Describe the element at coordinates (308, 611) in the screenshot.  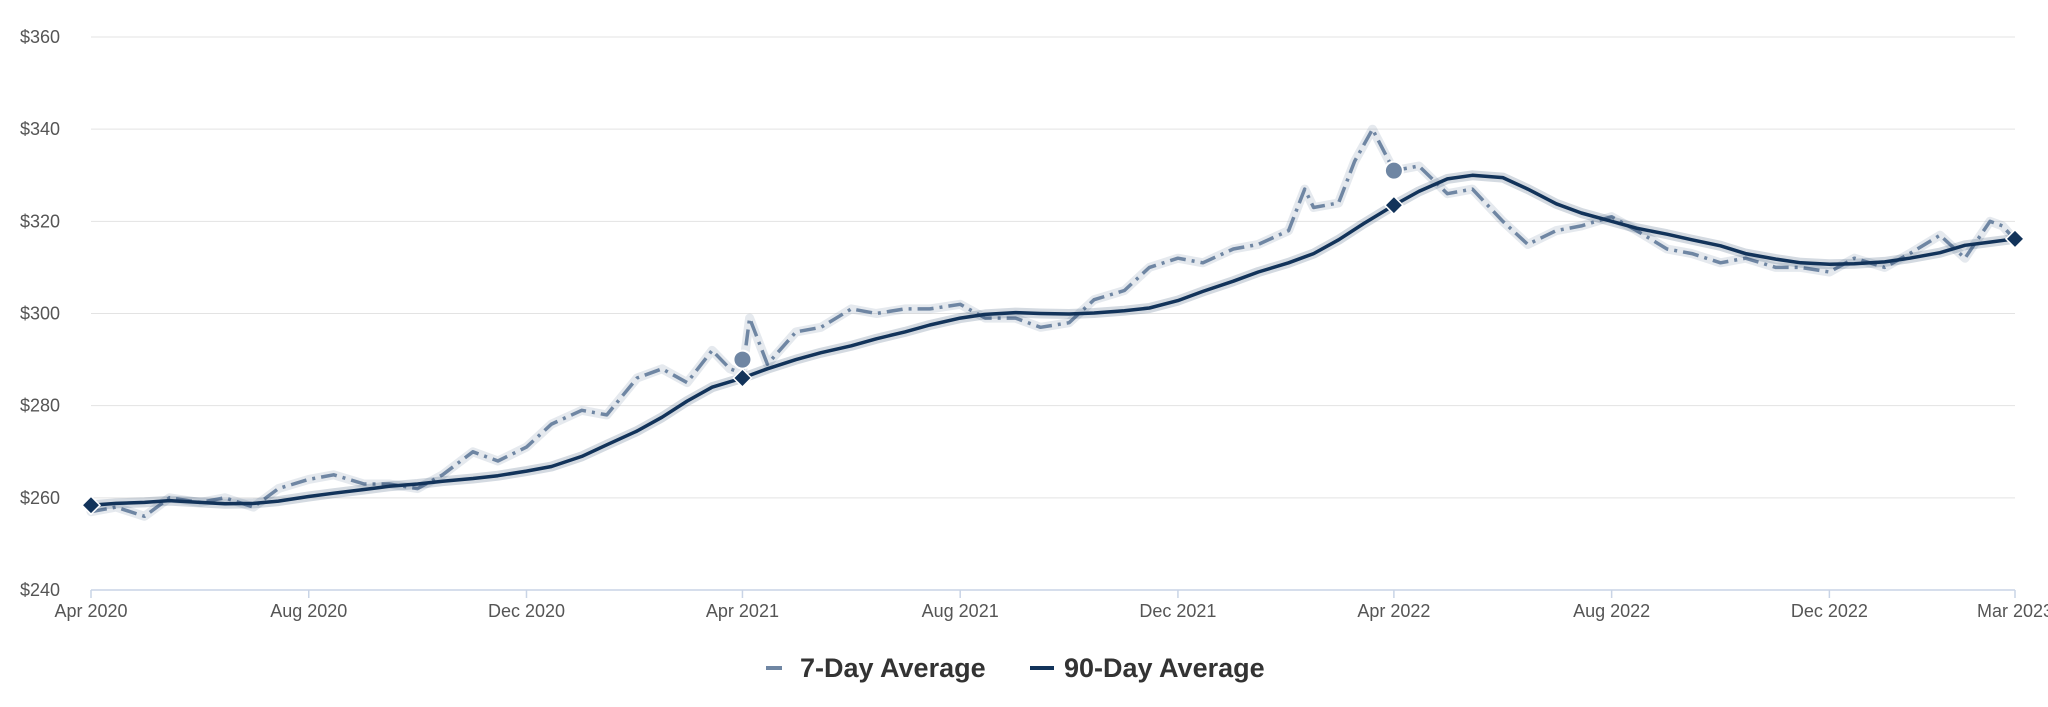
I see `x-tick-label-aug-2020: Aug 2020` at that location.